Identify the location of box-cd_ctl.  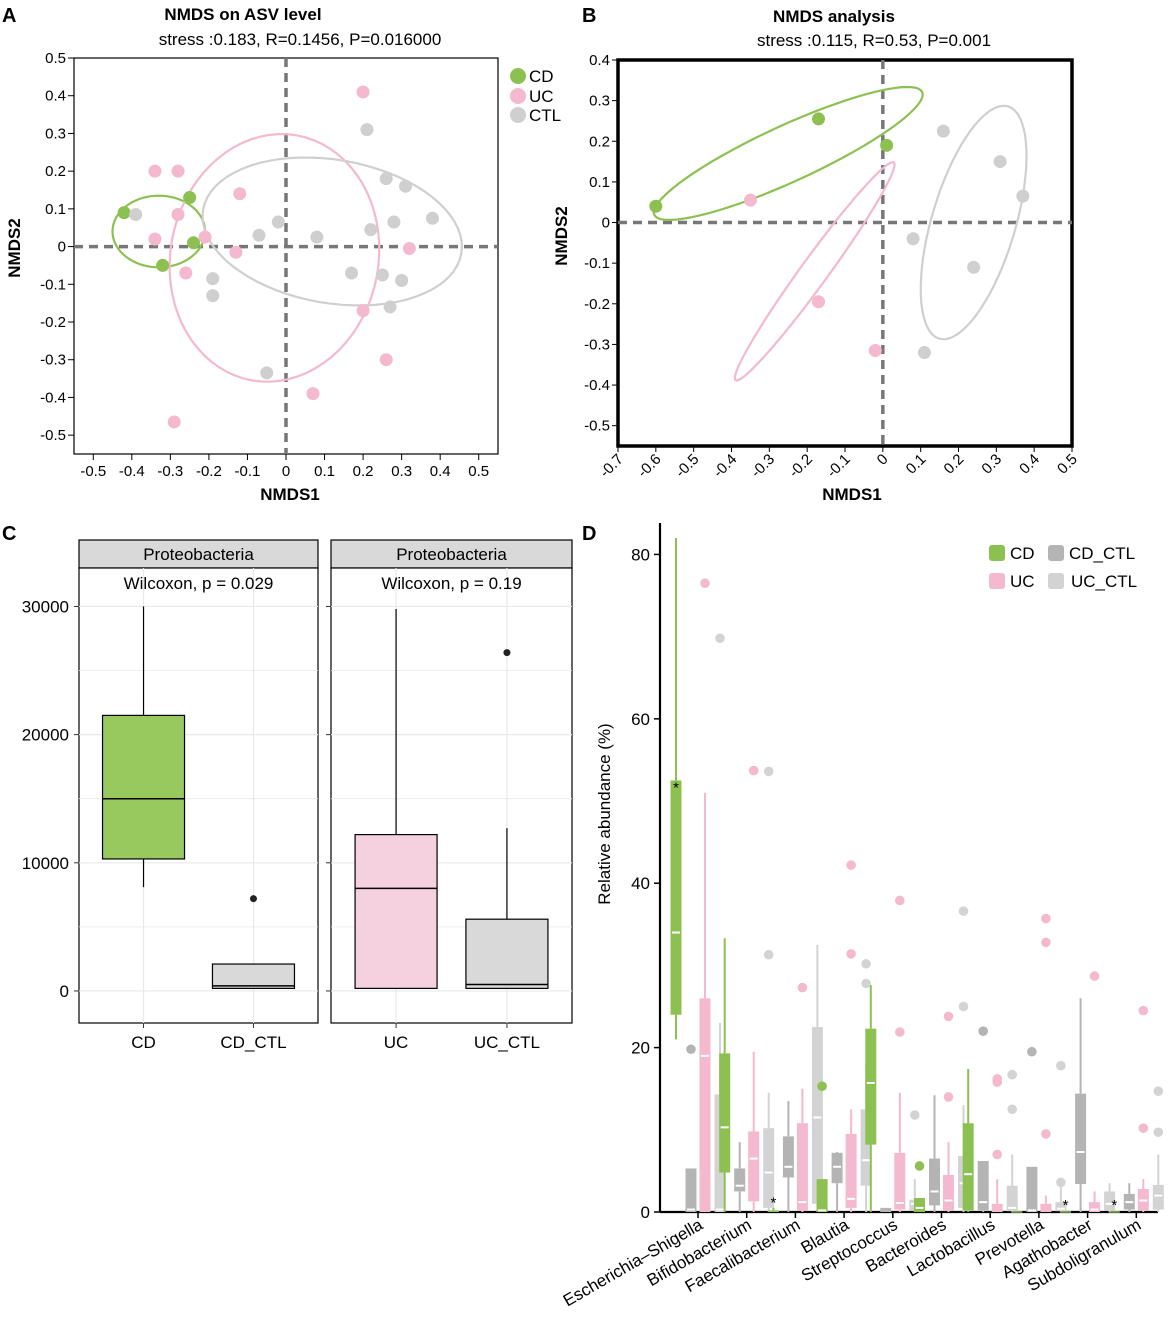
(253, 976).